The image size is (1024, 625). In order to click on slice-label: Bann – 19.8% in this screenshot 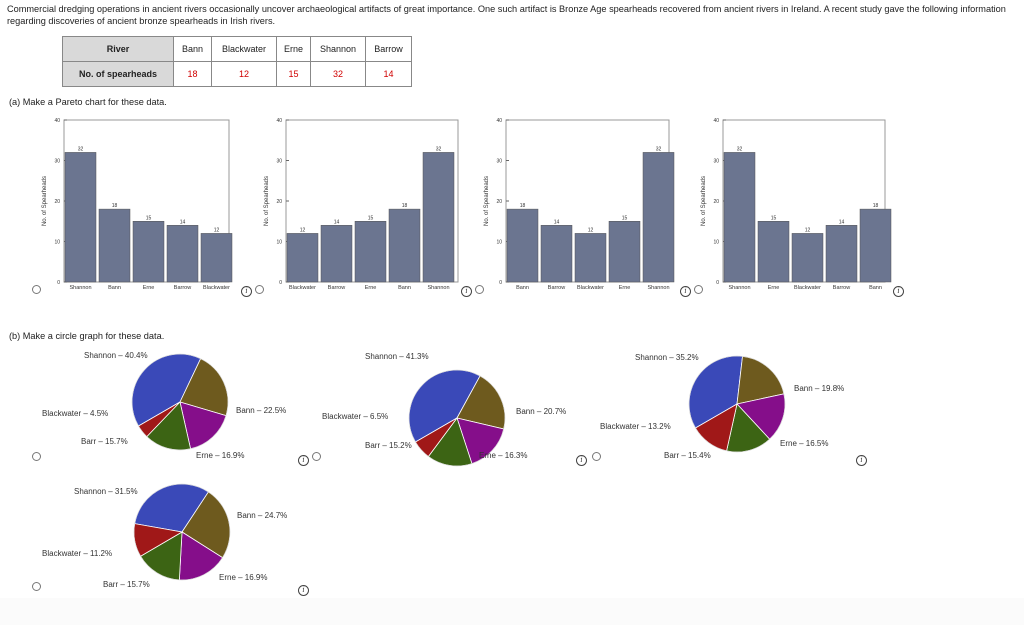, I will do `click(819, 388)`.